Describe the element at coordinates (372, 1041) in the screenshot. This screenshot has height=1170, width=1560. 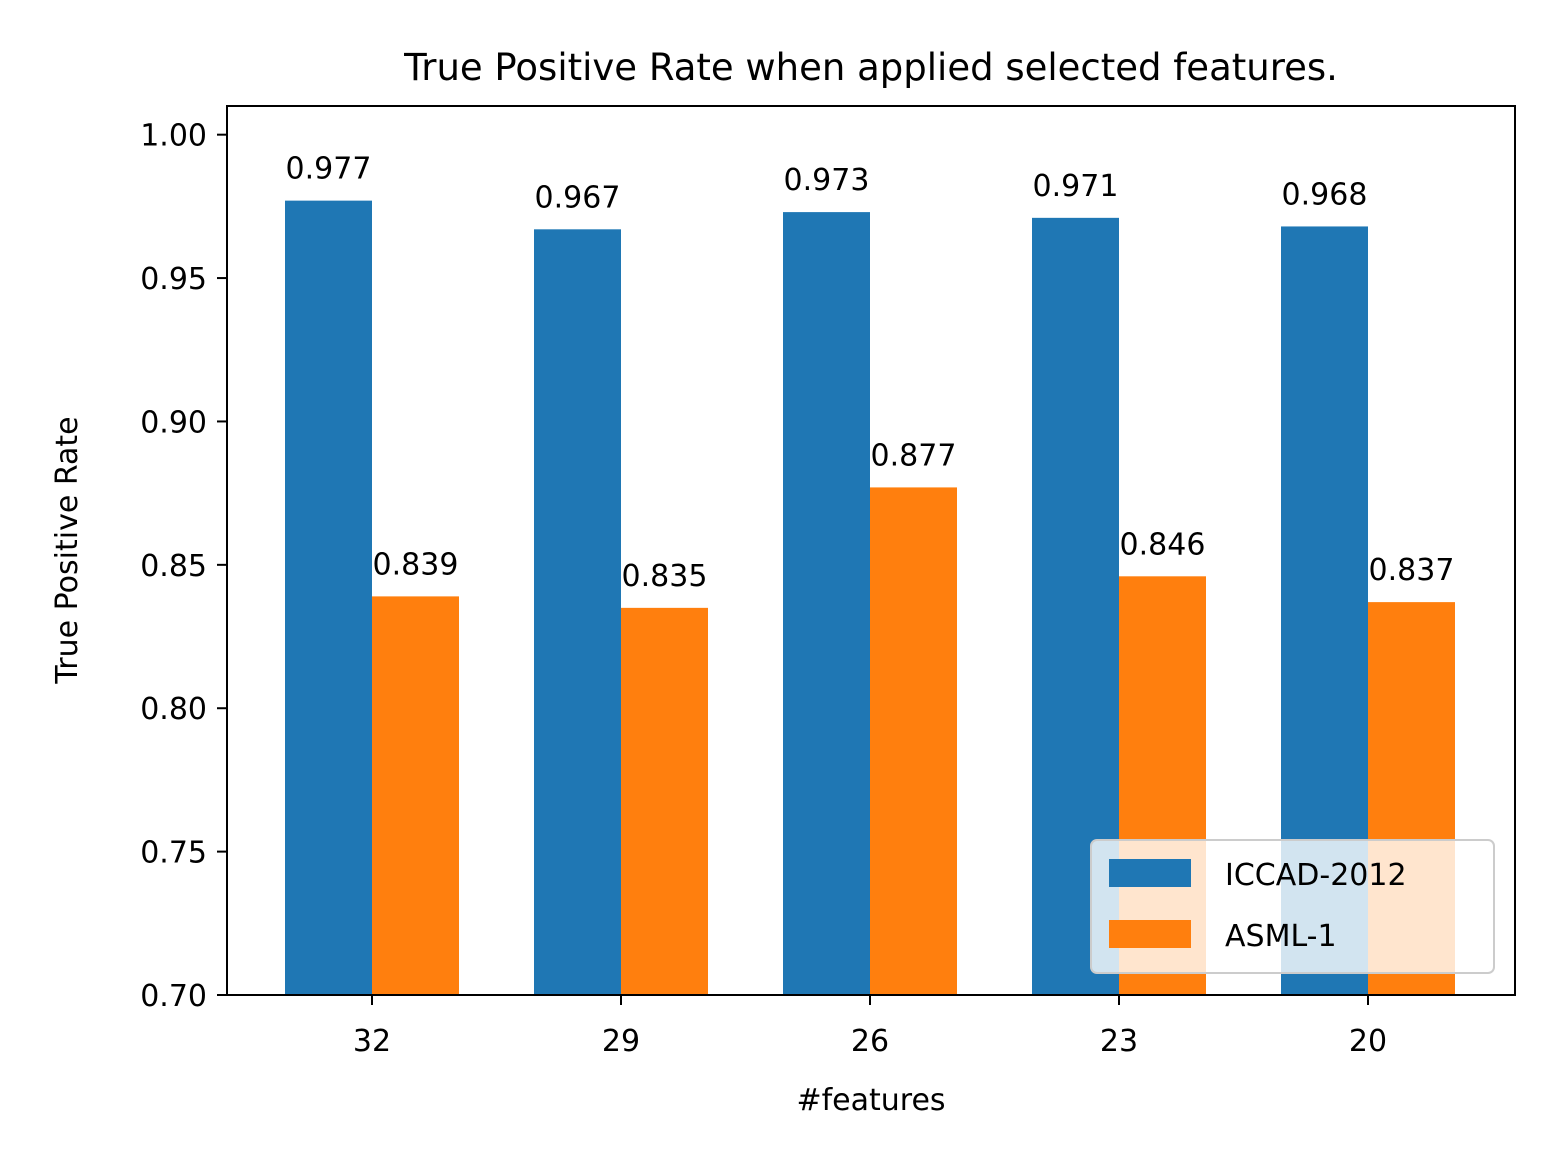
I see `x-tick-label: 32` at that location.